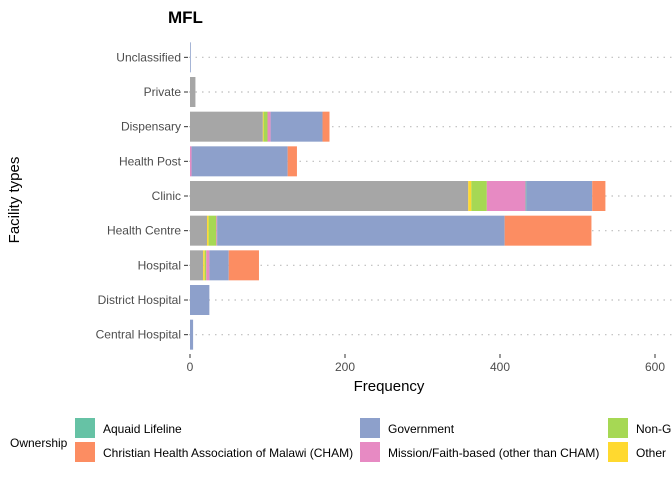 The width and height of the screenshot is (672, 480). I want to click on y-tick-label: Dispensary, so click(151, 127).